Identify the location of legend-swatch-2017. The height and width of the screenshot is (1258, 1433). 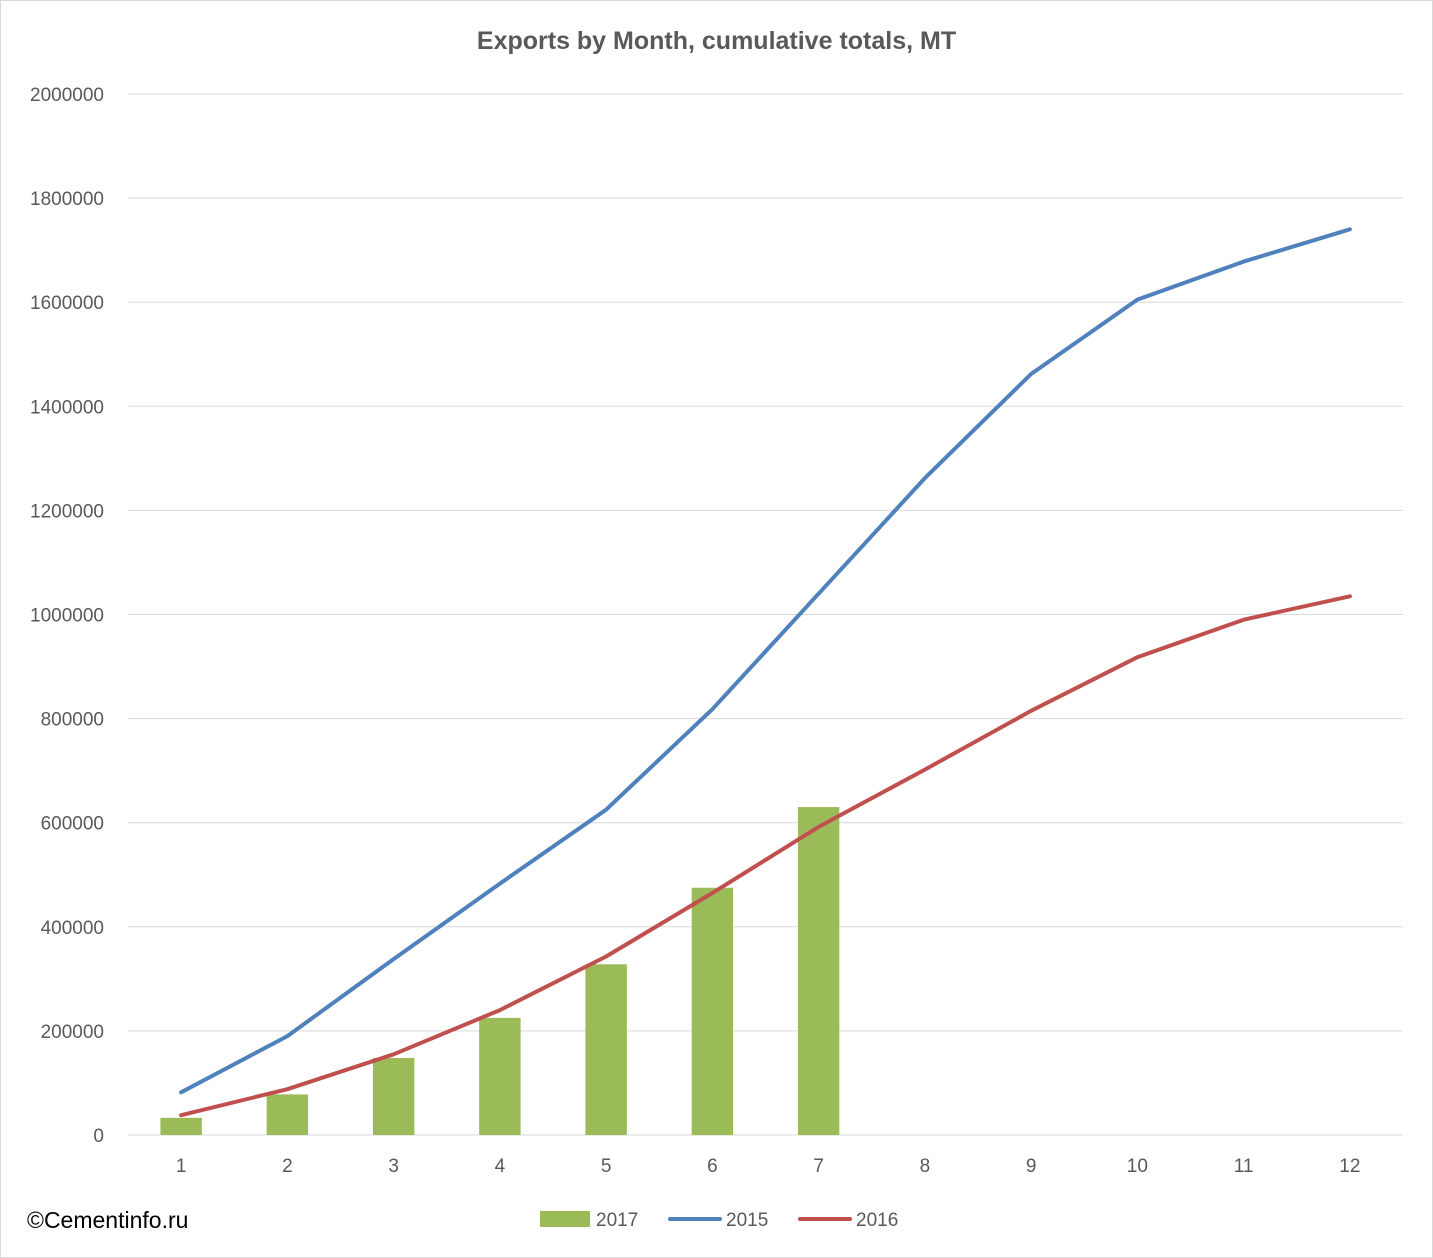
(565, 1219).